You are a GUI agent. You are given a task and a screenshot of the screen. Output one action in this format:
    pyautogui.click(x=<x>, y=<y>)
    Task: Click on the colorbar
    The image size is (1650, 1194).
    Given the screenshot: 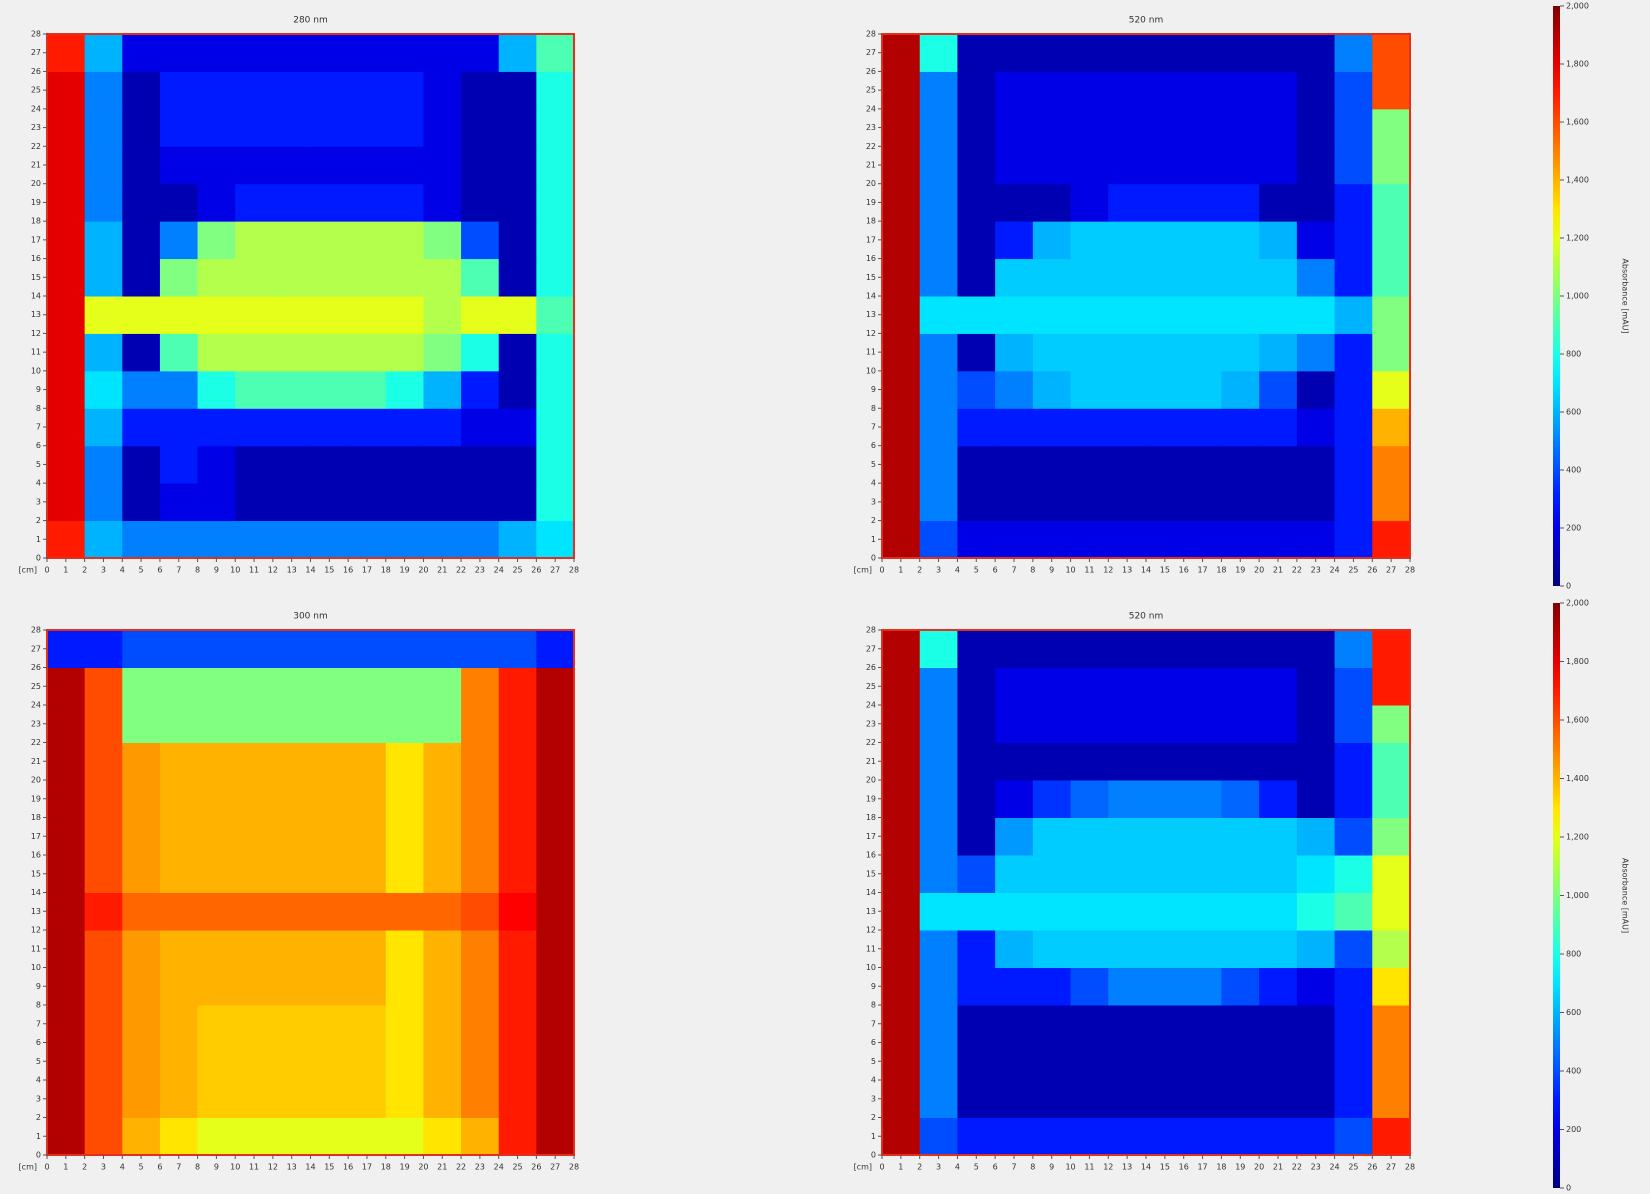 What is the action you would take?
    pyautogui.click(x=1556, y=296)
    